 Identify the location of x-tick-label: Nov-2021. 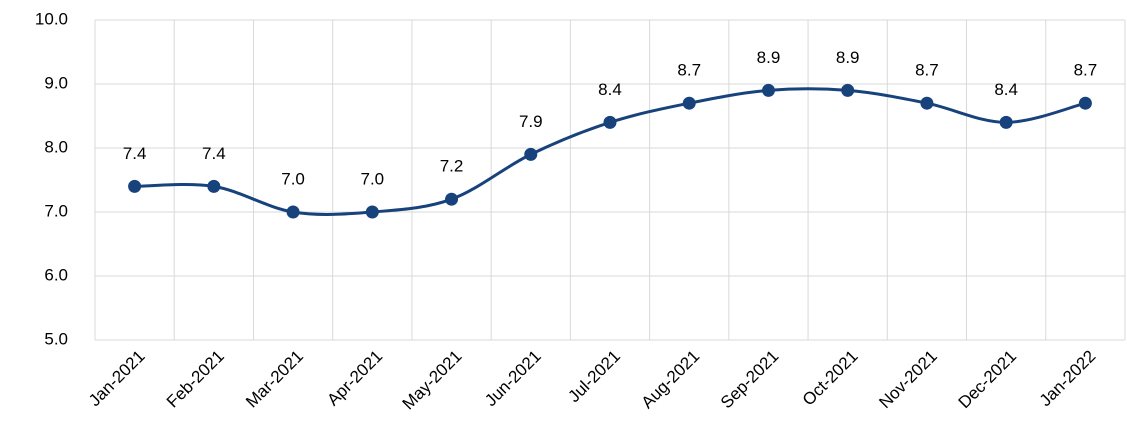
(908, 380).